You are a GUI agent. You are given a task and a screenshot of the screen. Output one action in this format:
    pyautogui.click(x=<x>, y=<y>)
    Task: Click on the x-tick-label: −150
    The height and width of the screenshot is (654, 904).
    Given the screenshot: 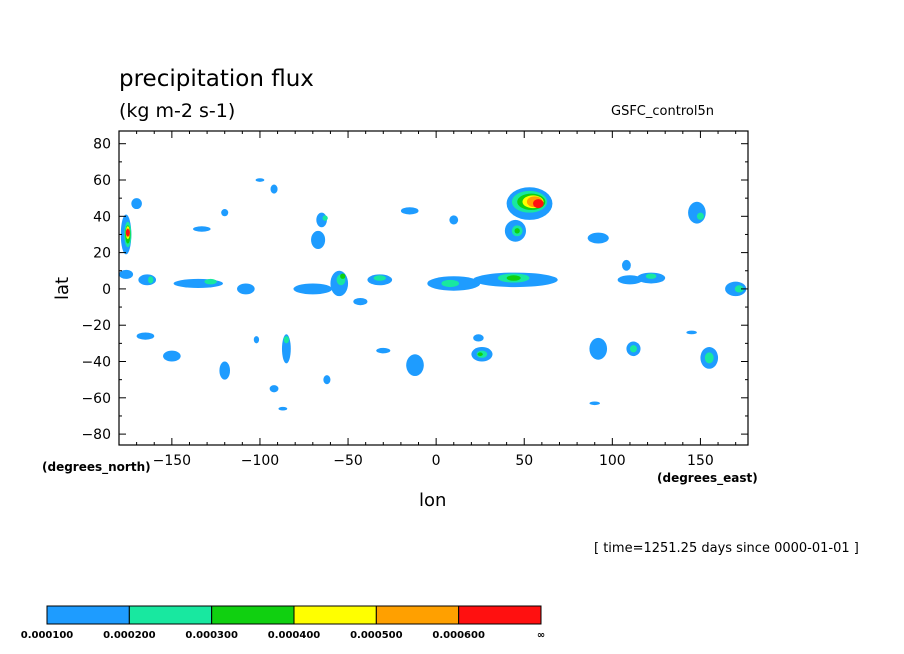 What is the action you would take?
    pyautogui.click(x=172, y=461)
    